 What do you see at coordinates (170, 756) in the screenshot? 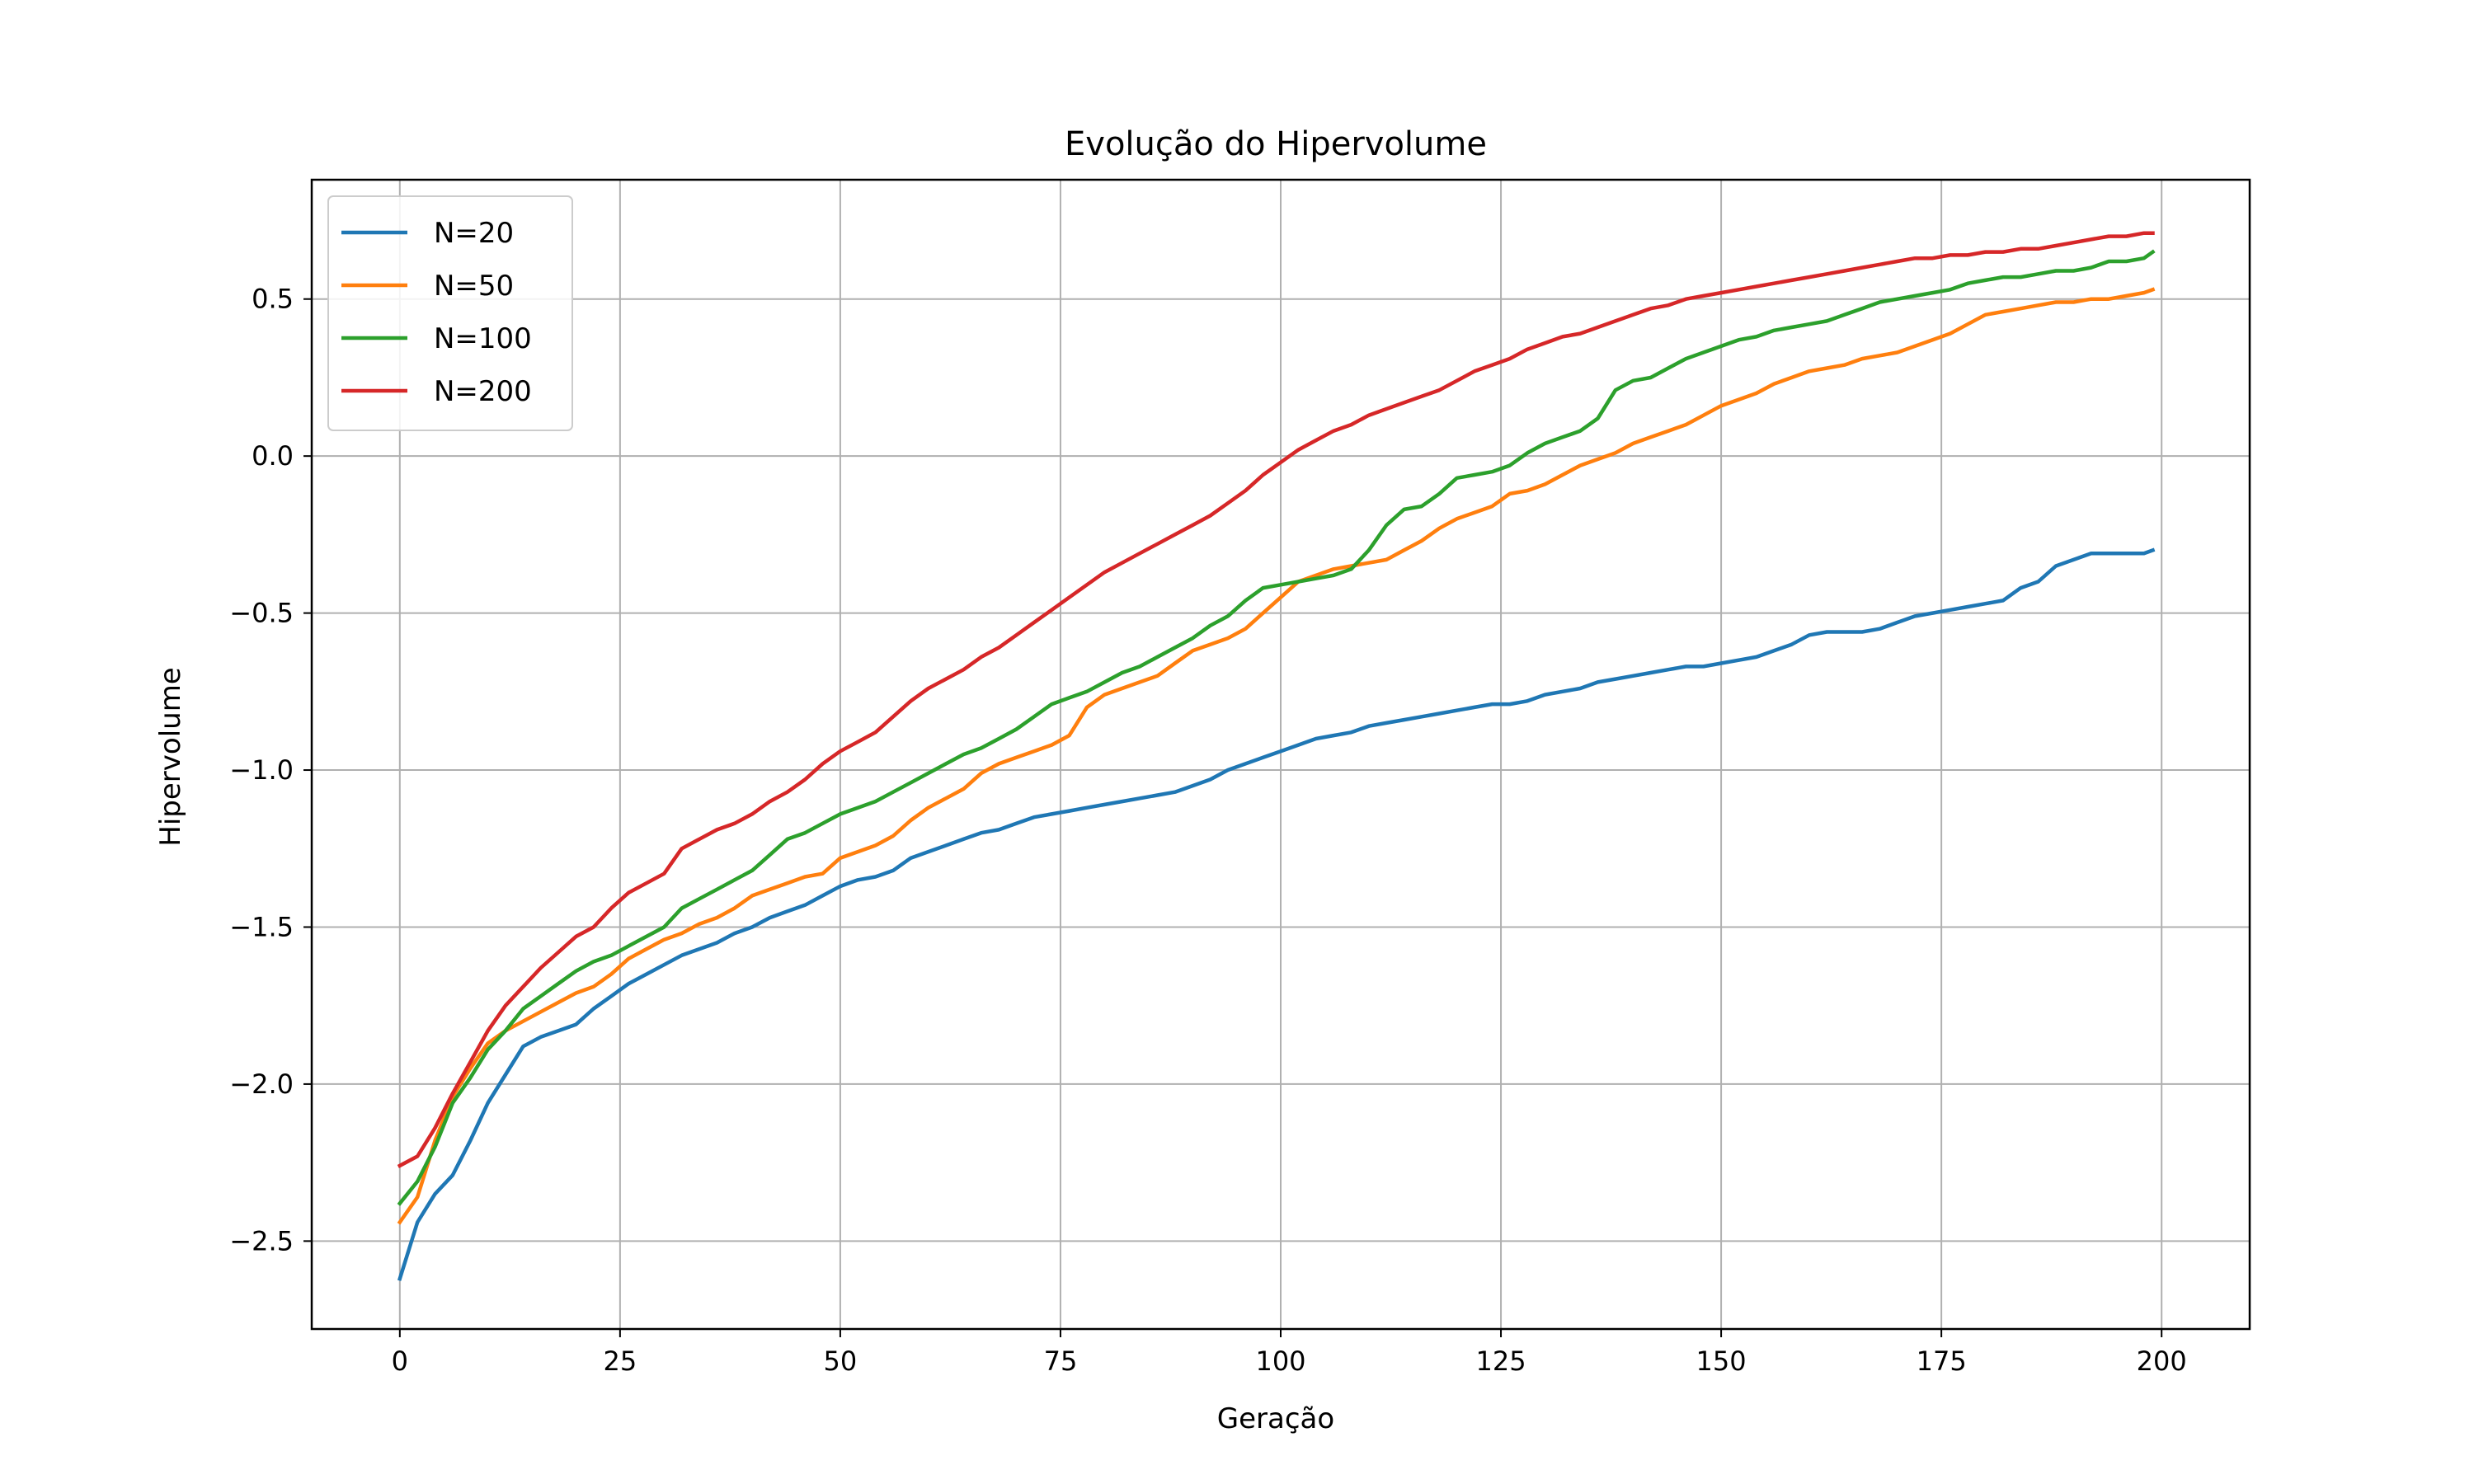
I see `y-axis-label: Hipervolume` at bounding box center [170, 756].